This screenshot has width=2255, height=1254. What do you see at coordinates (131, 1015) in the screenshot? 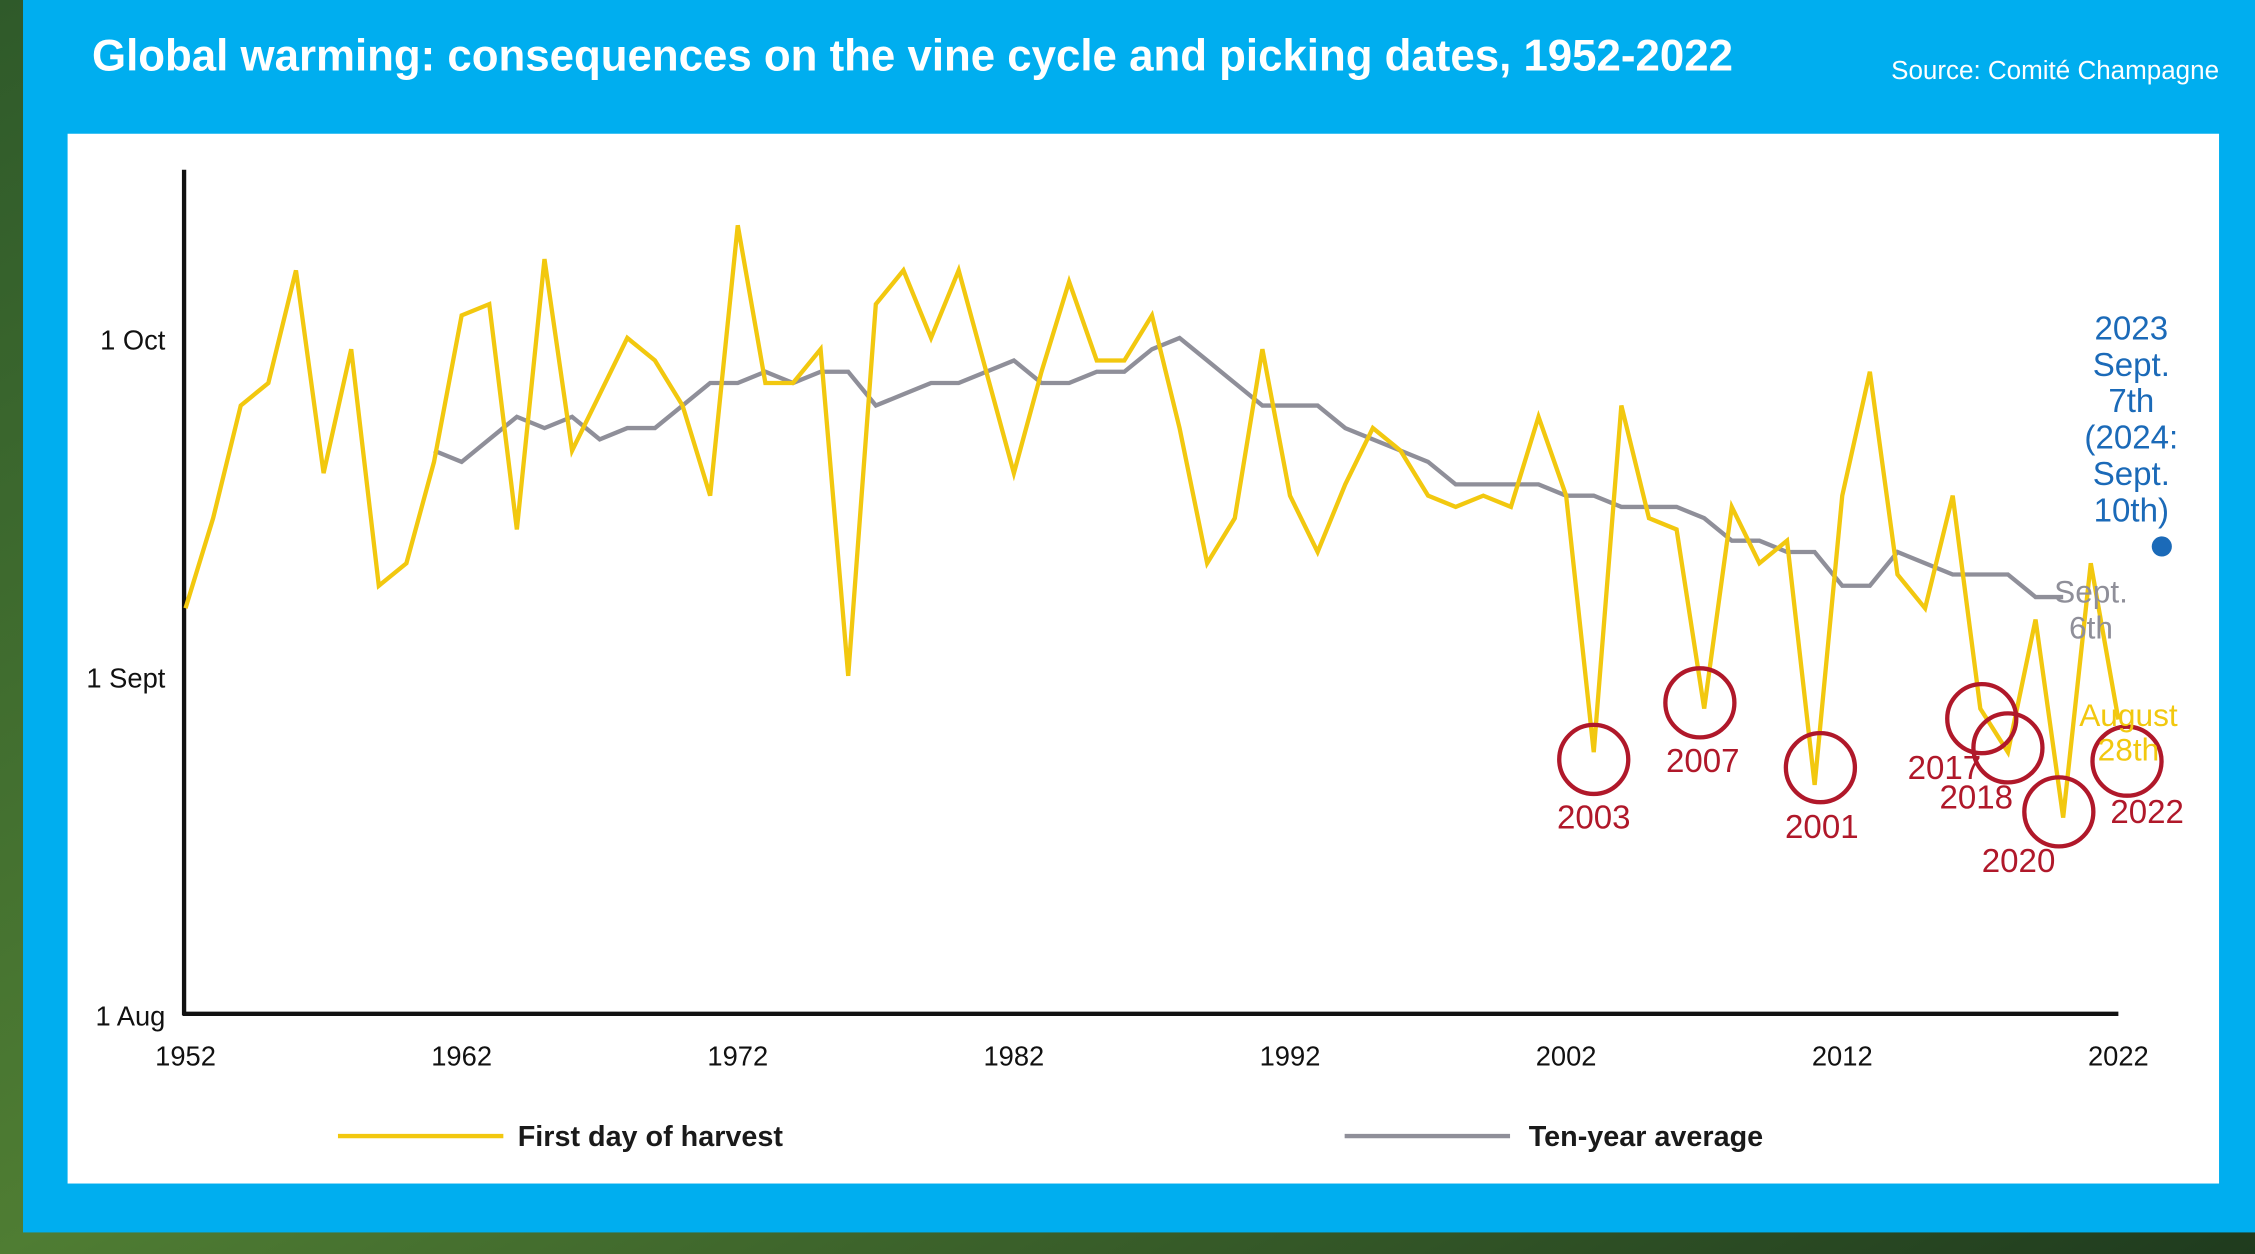
I see `y-tick-label: 1 Aug` at bounding box center [131, 1015].